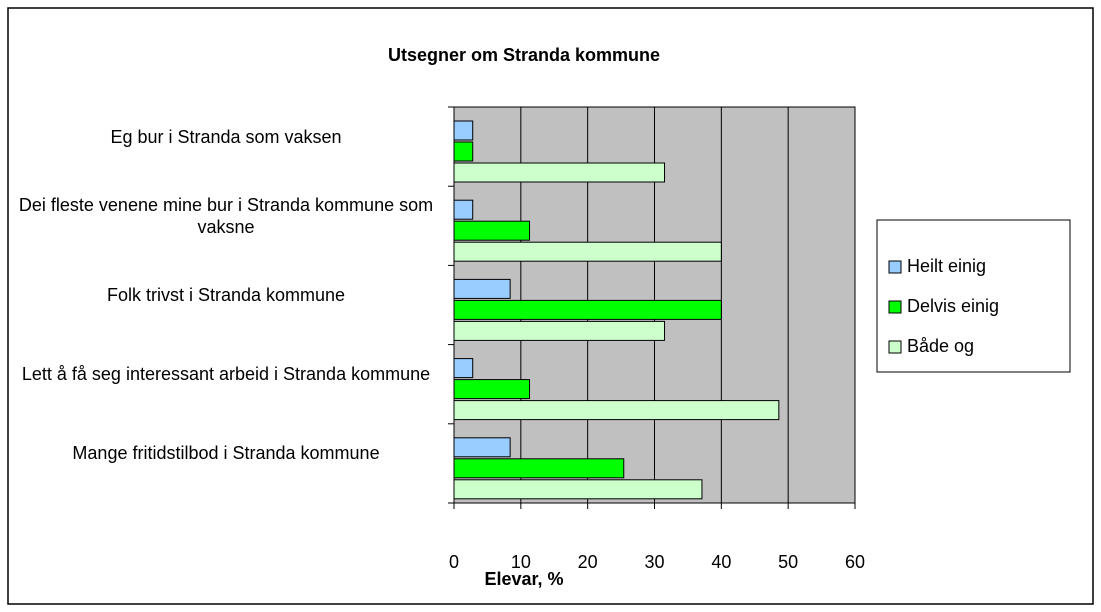 This screenshot has width=1101, height=612. I want to click on x-axis-label: Elevar, %, so click(523, 579).